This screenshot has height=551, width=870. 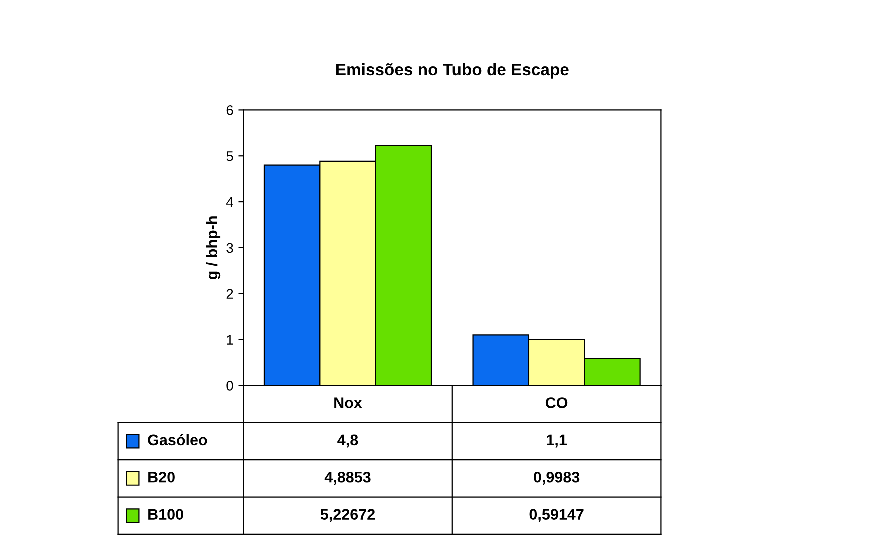 I want to click on legend-label: Gasóleo, so click(x=178, y=440).